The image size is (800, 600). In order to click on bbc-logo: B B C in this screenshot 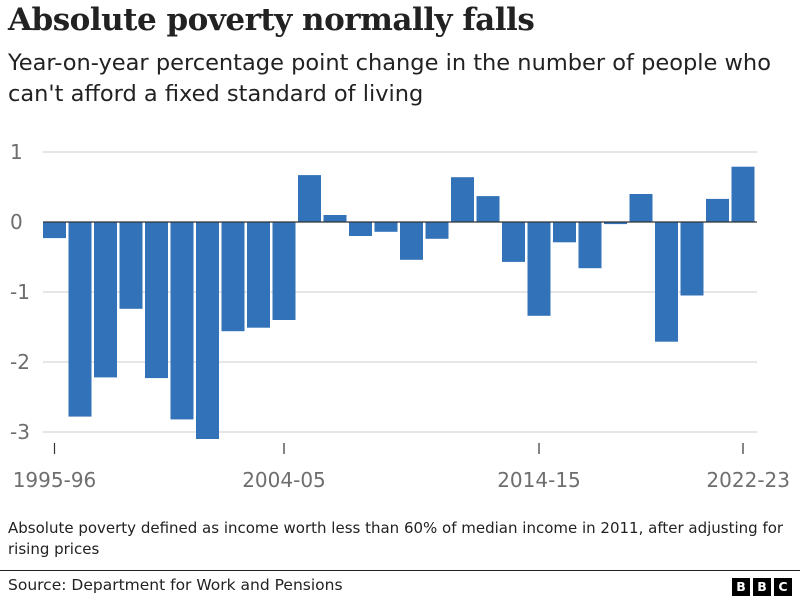, I will do `click(762, 587)`.